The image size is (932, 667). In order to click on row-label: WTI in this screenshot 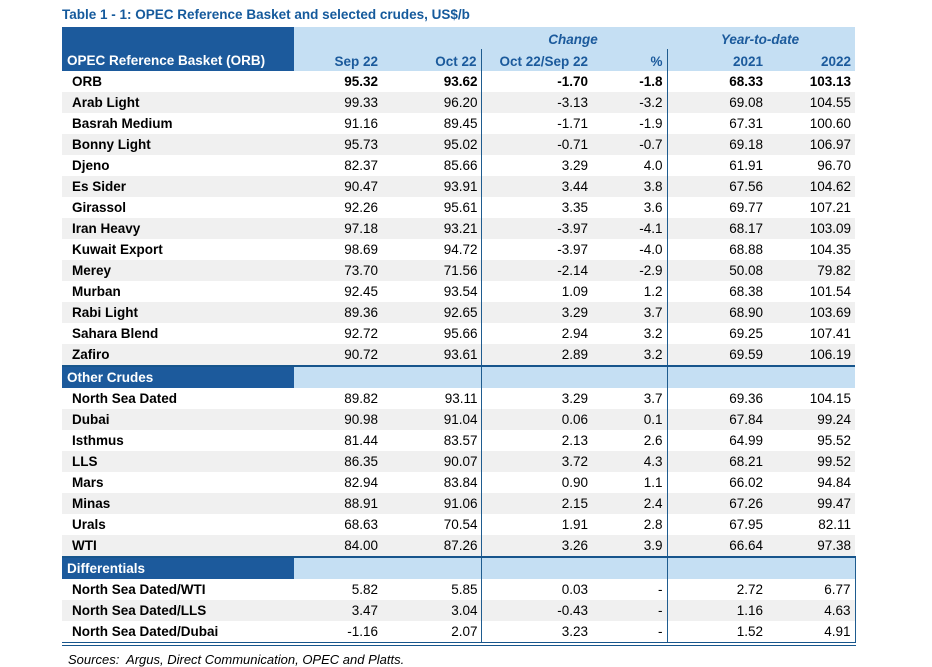, I will do `click(178, 546)`.